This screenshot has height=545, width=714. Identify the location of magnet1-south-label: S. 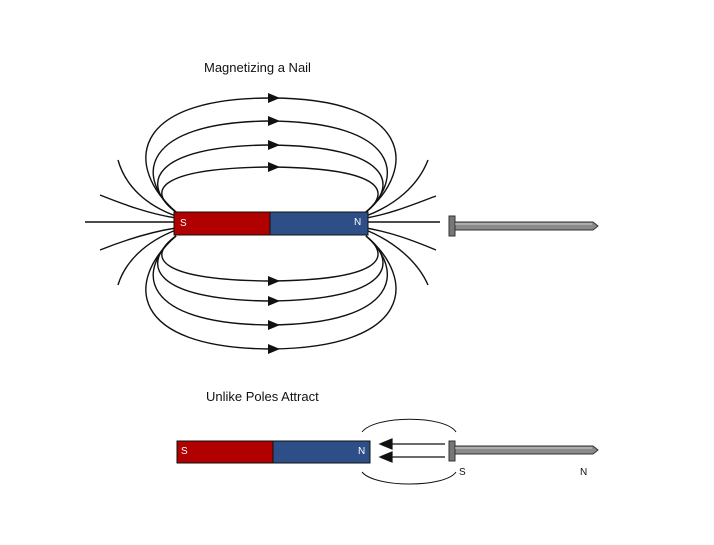
(183, 223).